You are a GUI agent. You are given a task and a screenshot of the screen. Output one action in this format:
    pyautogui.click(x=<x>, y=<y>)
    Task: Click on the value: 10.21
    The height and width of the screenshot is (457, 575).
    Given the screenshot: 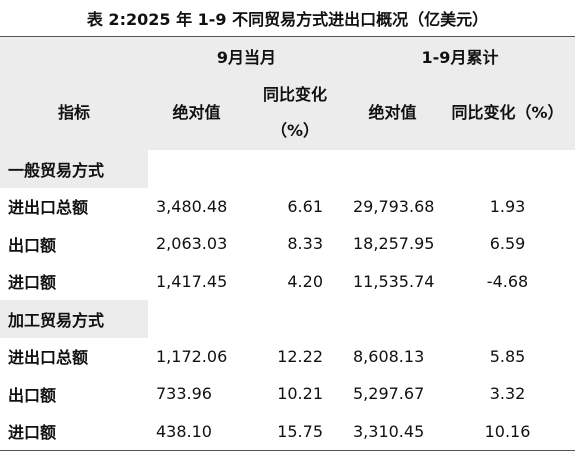 What is the action you would take?
    pyautogui.click(x=300, y=394)
    